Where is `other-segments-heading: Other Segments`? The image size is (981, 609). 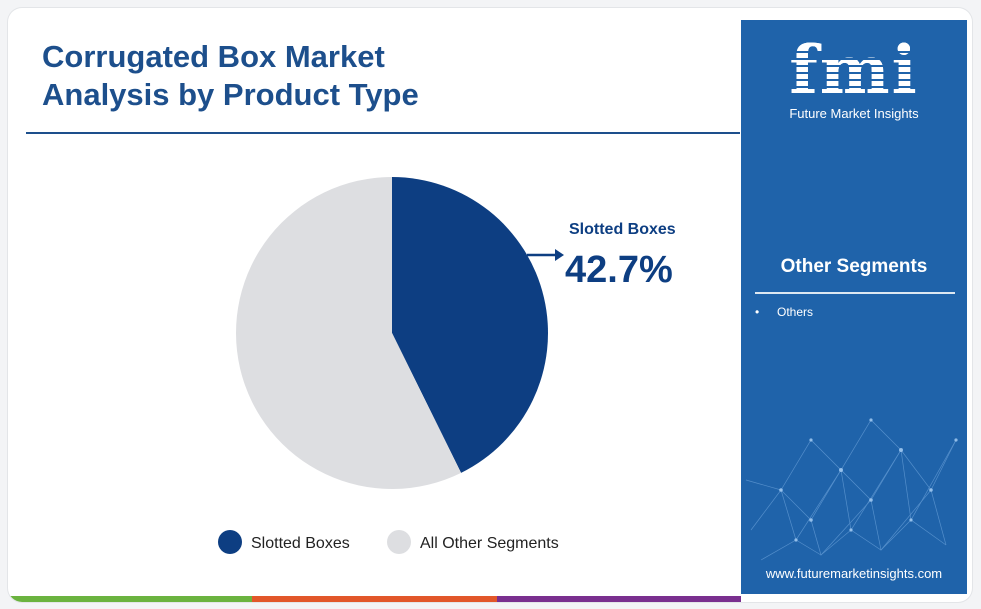 other-segments-heading: Other Segments is located at coordinates (854, 266).